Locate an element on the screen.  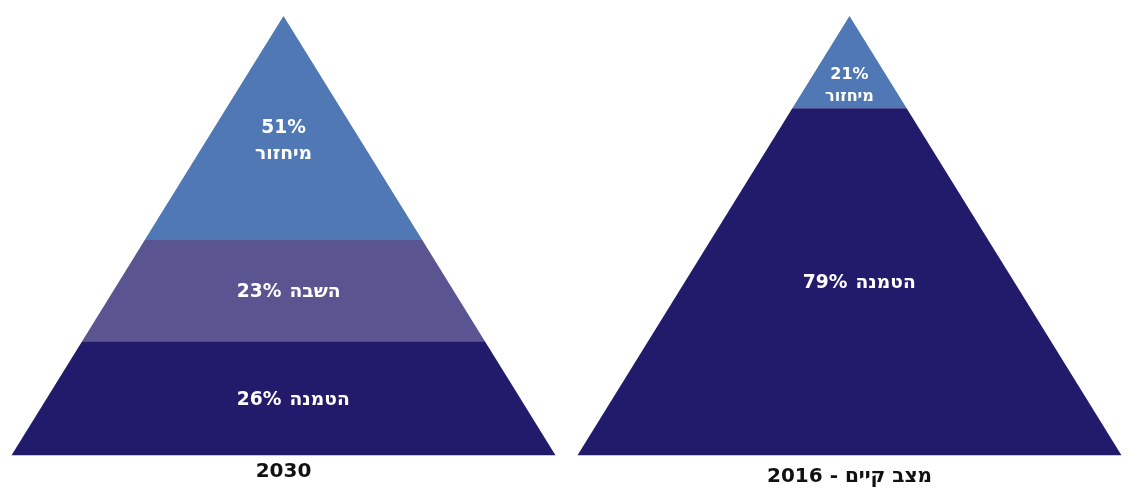
text: מצב קיים - 2016 is located at coordinates (850, 474).